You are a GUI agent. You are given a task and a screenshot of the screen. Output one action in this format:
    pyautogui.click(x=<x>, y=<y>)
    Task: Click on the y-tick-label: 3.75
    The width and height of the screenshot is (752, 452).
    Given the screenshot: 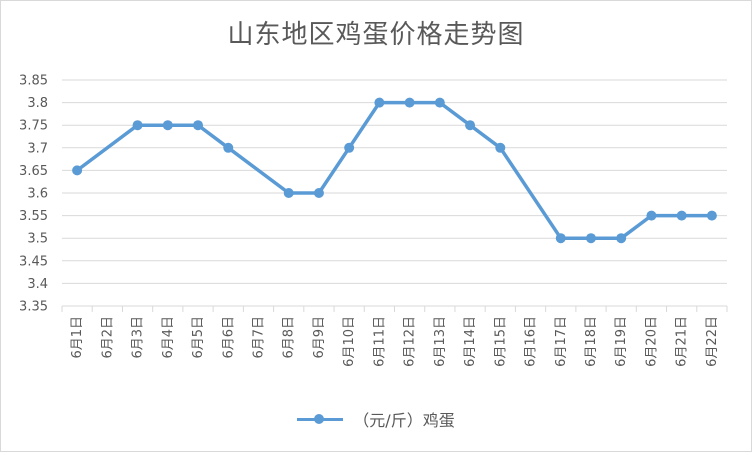 What is the action you would take?
    pyautogui.click(x=33, y=126)
    